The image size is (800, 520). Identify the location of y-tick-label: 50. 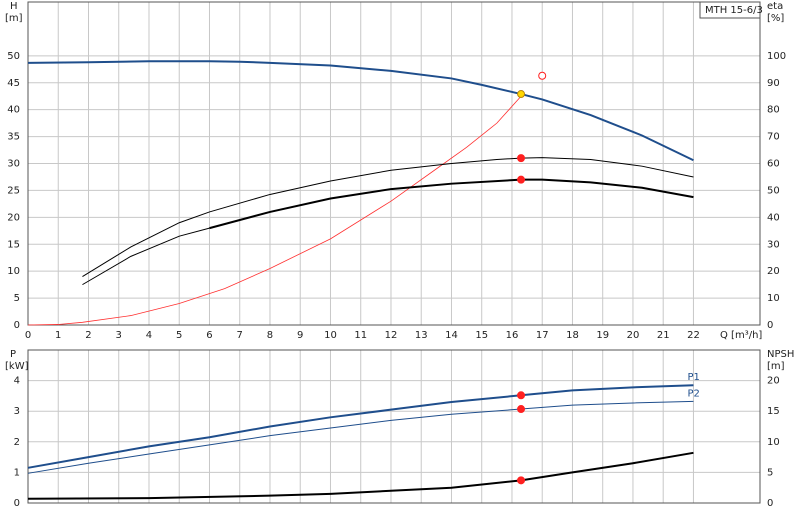
(13, 56).